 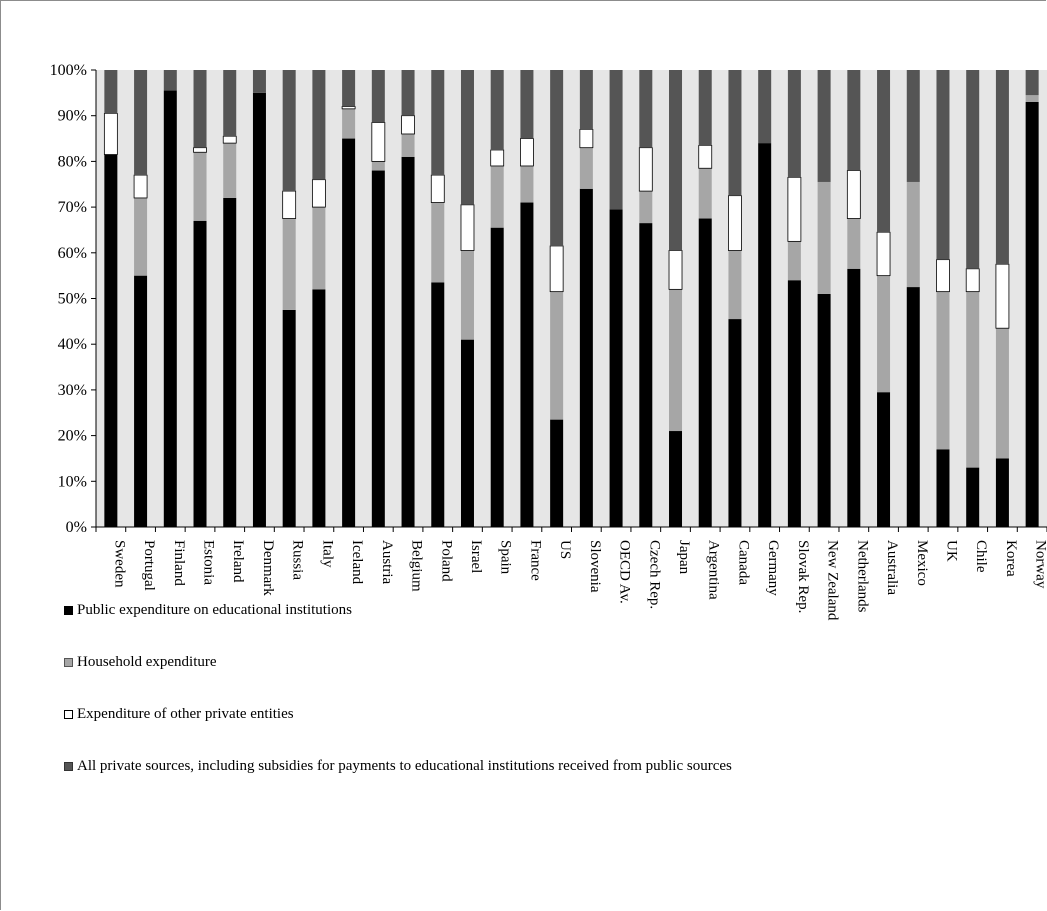 What do you see at coordinates (408, 93) in the screenshot?
I see `bar-belgium-all-private` at bounding box center [408, 93].